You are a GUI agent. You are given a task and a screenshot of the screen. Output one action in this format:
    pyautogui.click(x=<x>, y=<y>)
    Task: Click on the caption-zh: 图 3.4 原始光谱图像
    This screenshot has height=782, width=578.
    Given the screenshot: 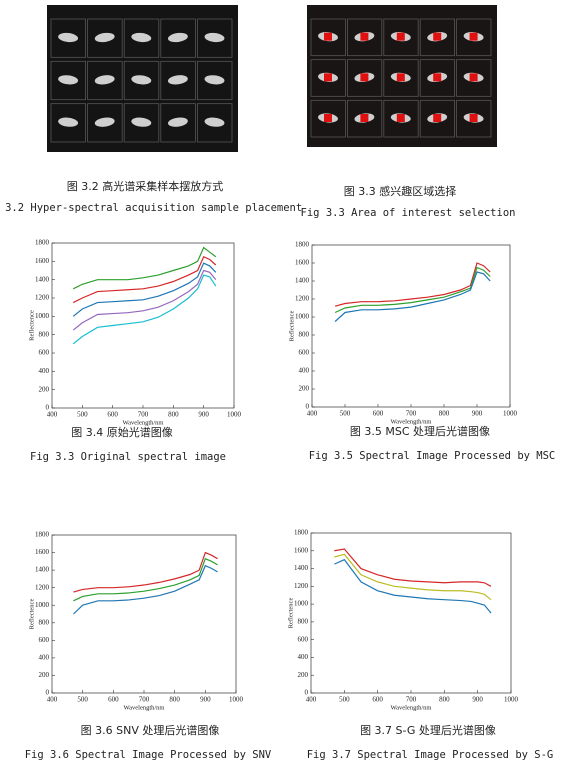 What is the action you would take?
    pyautogui.click(x=122, y=432)
    